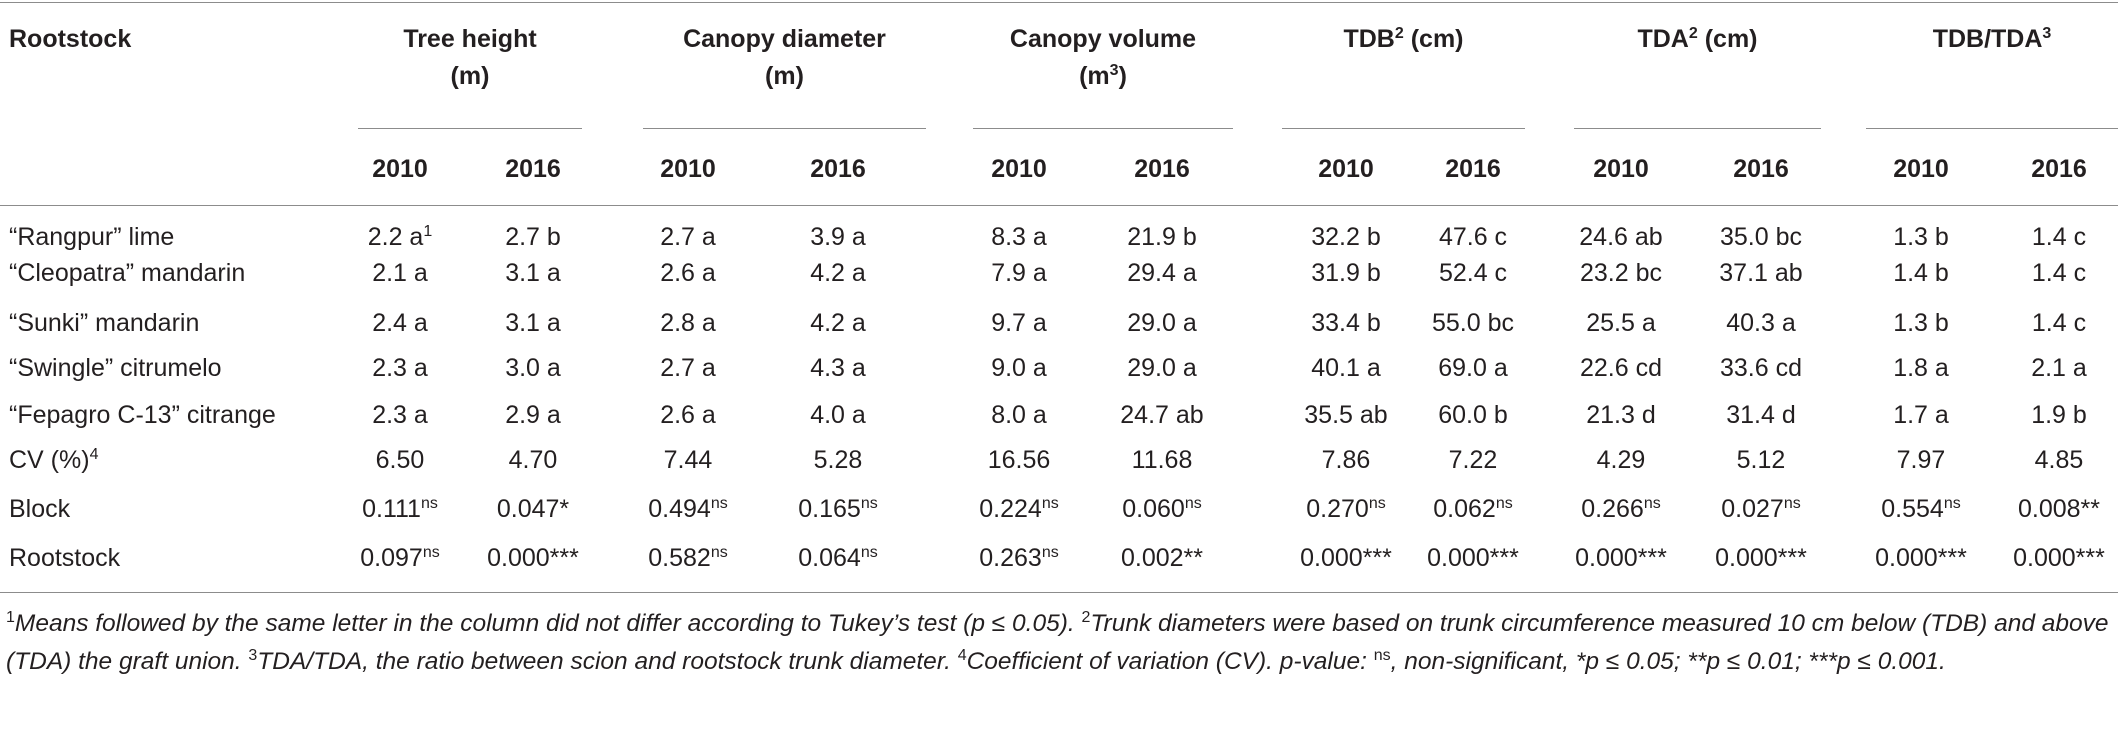  Describe the element at coordinates (1473, 273) in the screenshot. I see `table-cell: 52.4 c` at that location.